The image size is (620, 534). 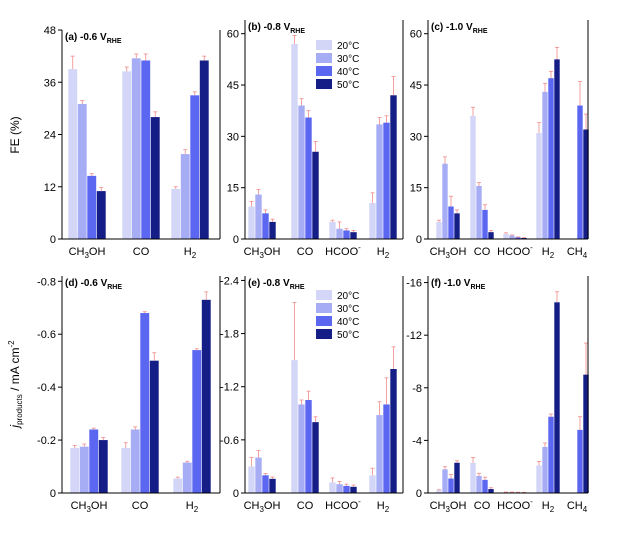 I want to click on chart-panel-a: 0 12 24 36 48 CH3OH CO H2 (a) -0.6 VRHE, so click(x=132, y=142).